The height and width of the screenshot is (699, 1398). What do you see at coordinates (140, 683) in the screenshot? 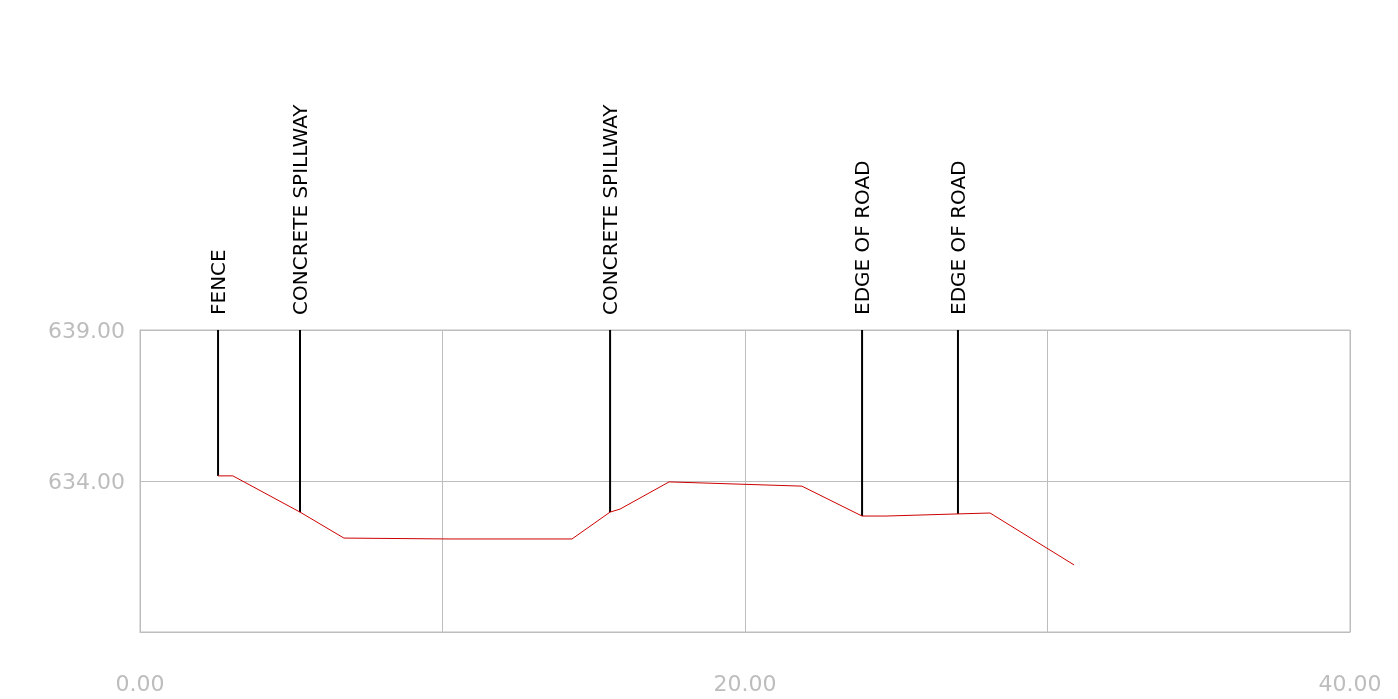
I see `x-tick-label: 0.00` at bounding box center [140, 683].